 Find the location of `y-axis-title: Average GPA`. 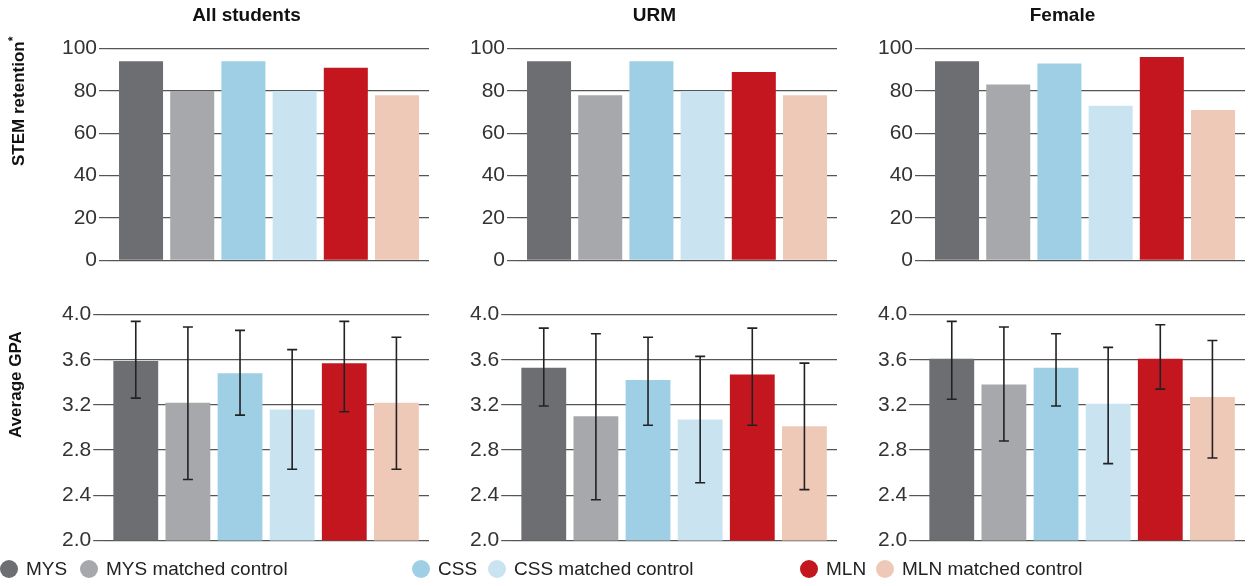

y-axis-title: Average GPA is located at coordinates (16, 384).